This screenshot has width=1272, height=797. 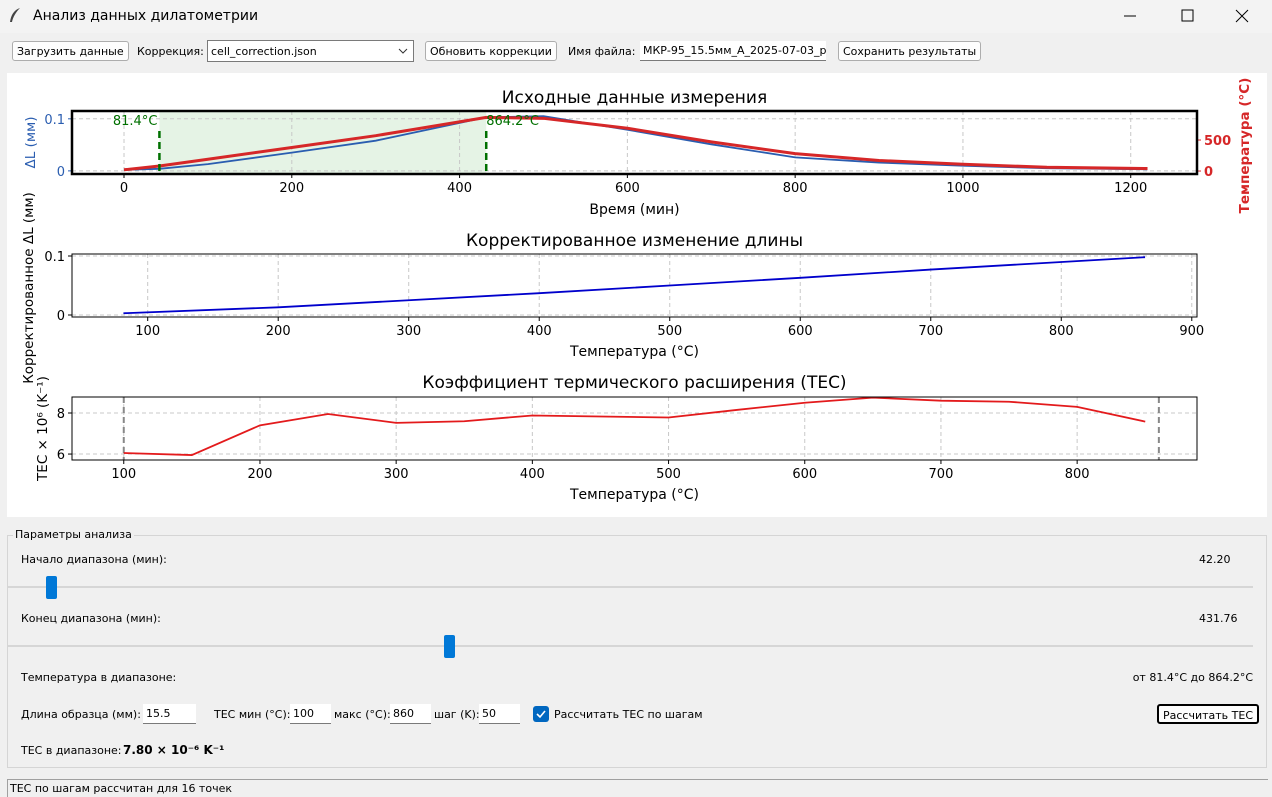 What do you see at coordinates (634, 210) in the screenshot?
I see `x-axis-label: Время (мин)` at bounding box center [634, 210].